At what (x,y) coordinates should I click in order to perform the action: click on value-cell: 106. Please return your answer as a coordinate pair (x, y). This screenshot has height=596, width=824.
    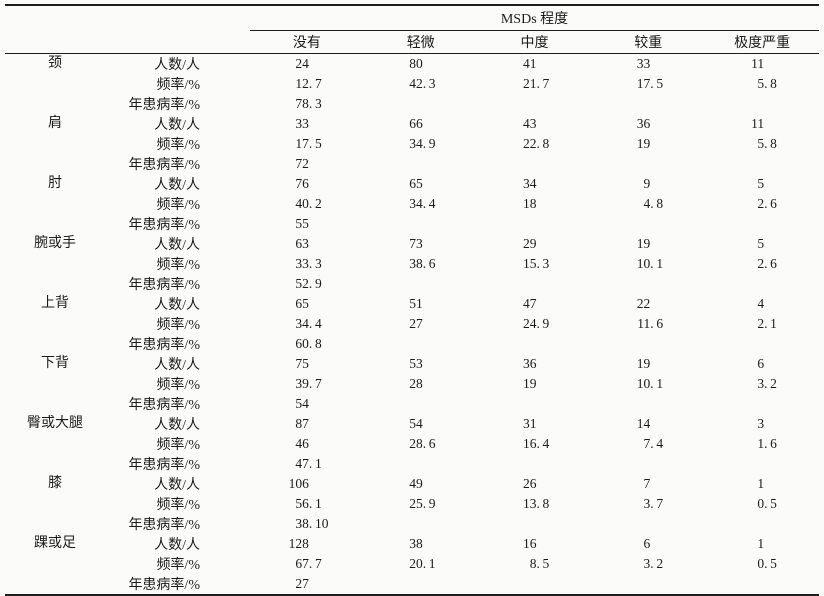
    Looking at the image, I should click on (307, 484).